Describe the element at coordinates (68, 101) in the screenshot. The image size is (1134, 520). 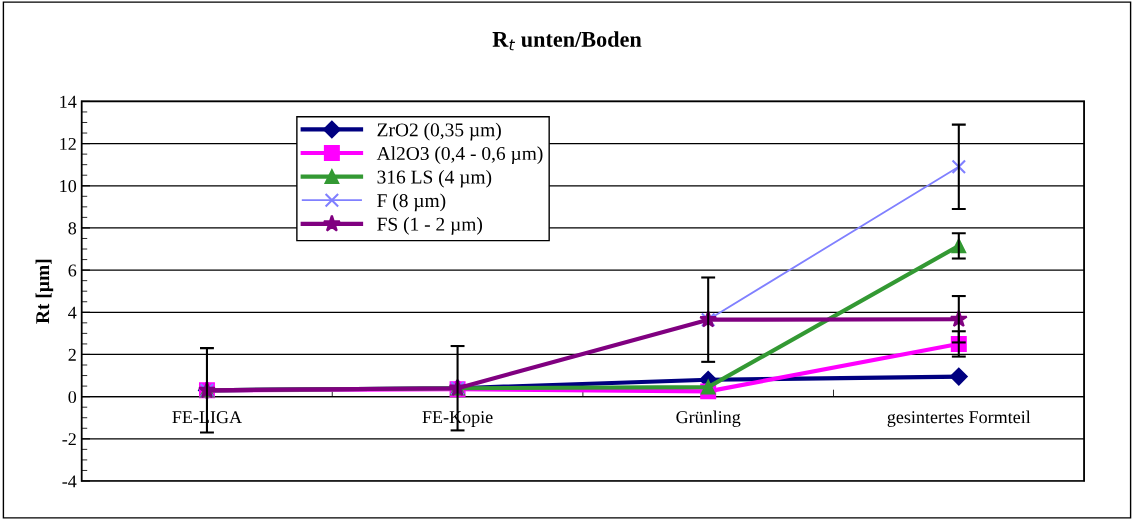
I see `y-tick-label: 14` at that location.